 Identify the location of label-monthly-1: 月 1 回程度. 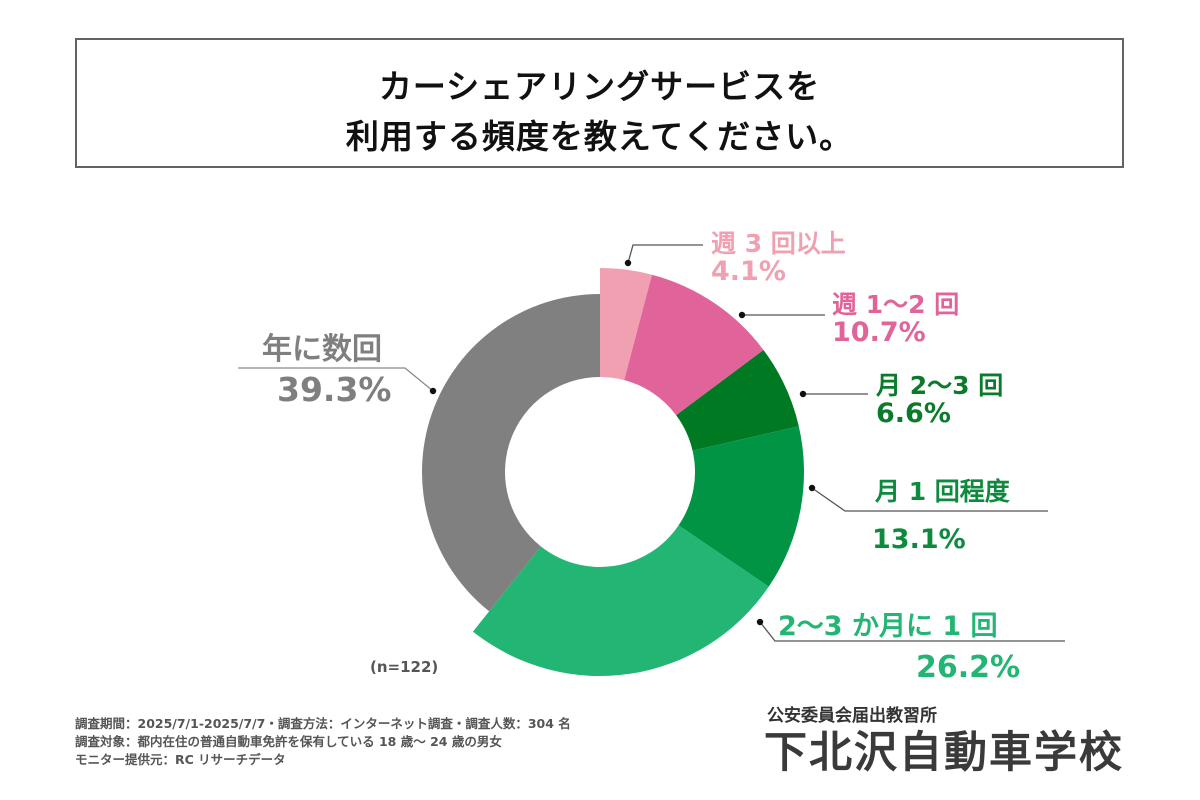
(942, 491).